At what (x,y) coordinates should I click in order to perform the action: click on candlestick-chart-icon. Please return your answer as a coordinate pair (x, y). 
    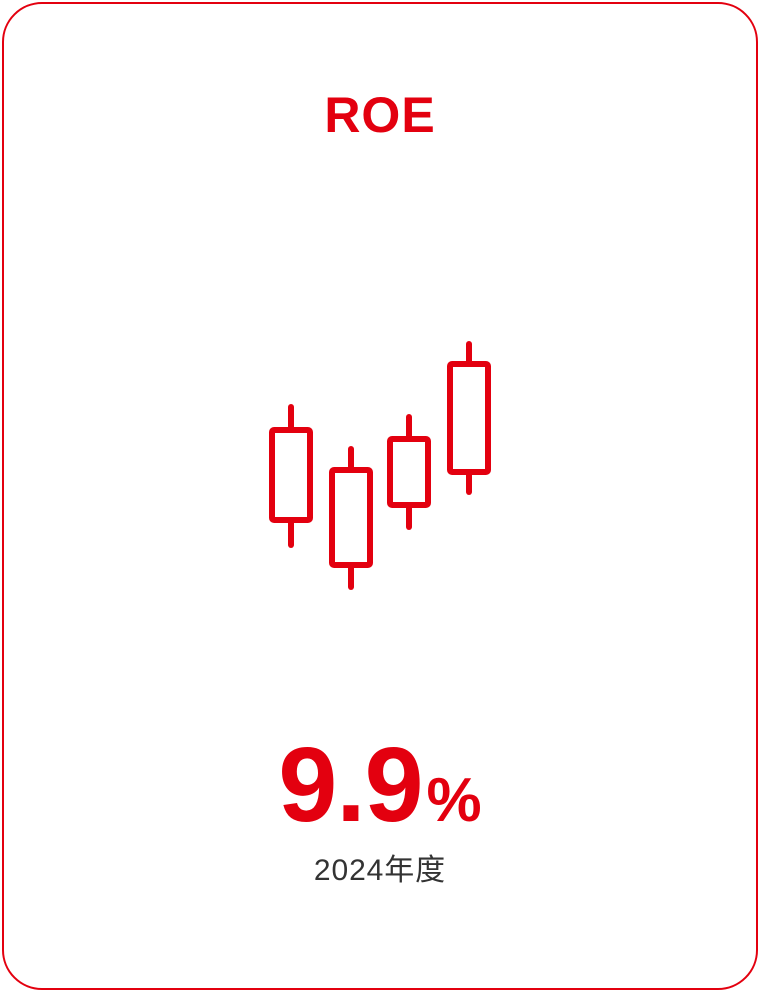
    Looking at the image, I should click on (380, 466).